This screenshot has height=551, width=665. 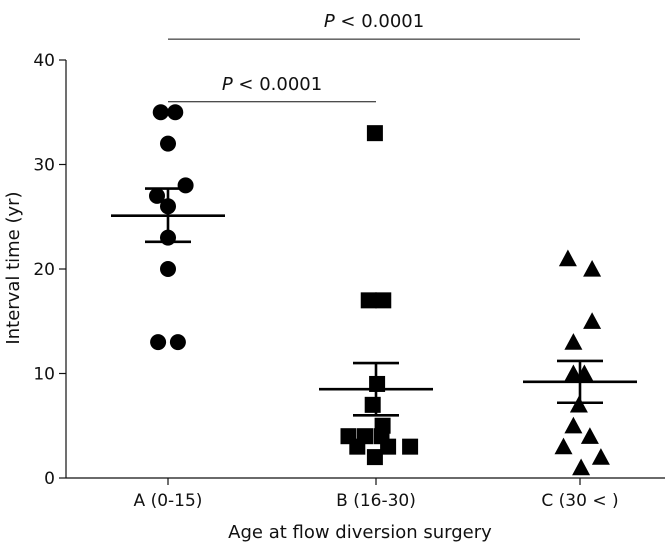 I want to click on x-tick-label: B (16-30), so click(x=376, y=501).